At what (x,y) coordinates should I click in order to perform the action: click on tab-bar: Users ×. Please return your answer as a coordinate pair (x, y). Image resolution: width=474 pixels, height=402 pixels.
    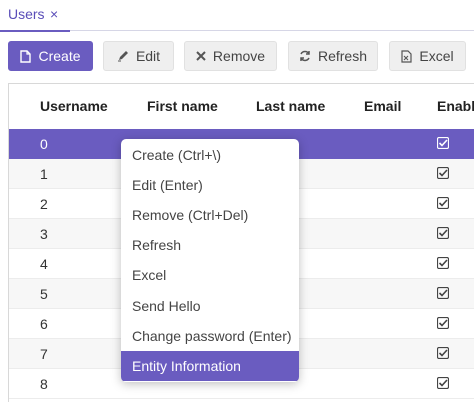
    Looking at the image, I should click on (237, 16).